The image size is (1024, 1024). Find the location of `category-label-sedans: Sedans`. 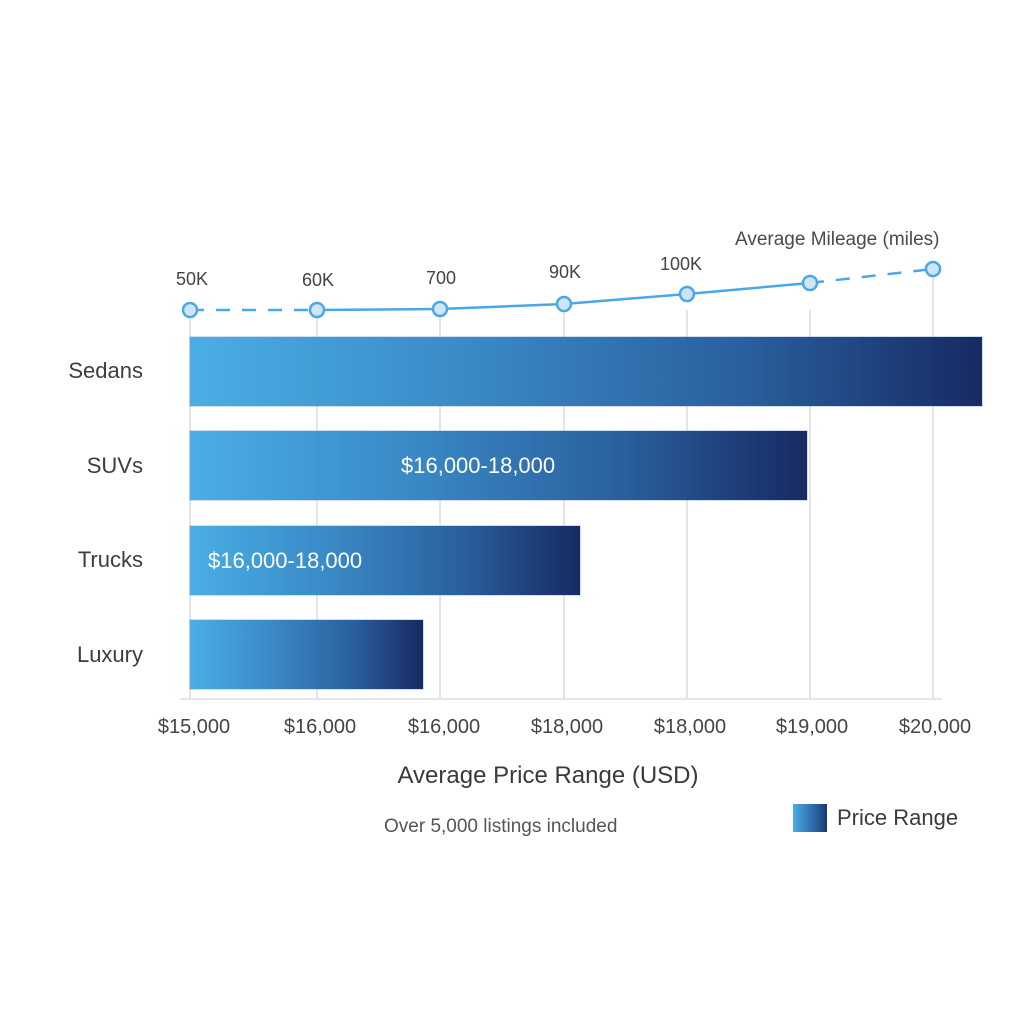

category-label-sedans: Sedans is located at coordinates (105, 370).